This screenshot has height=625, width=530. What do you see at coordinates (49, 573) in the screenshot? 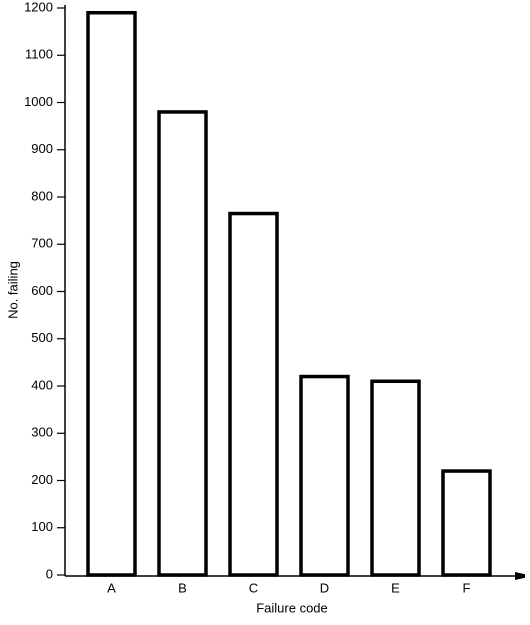
I see `y-tick-label: 0` at bounding box center [49, 573].